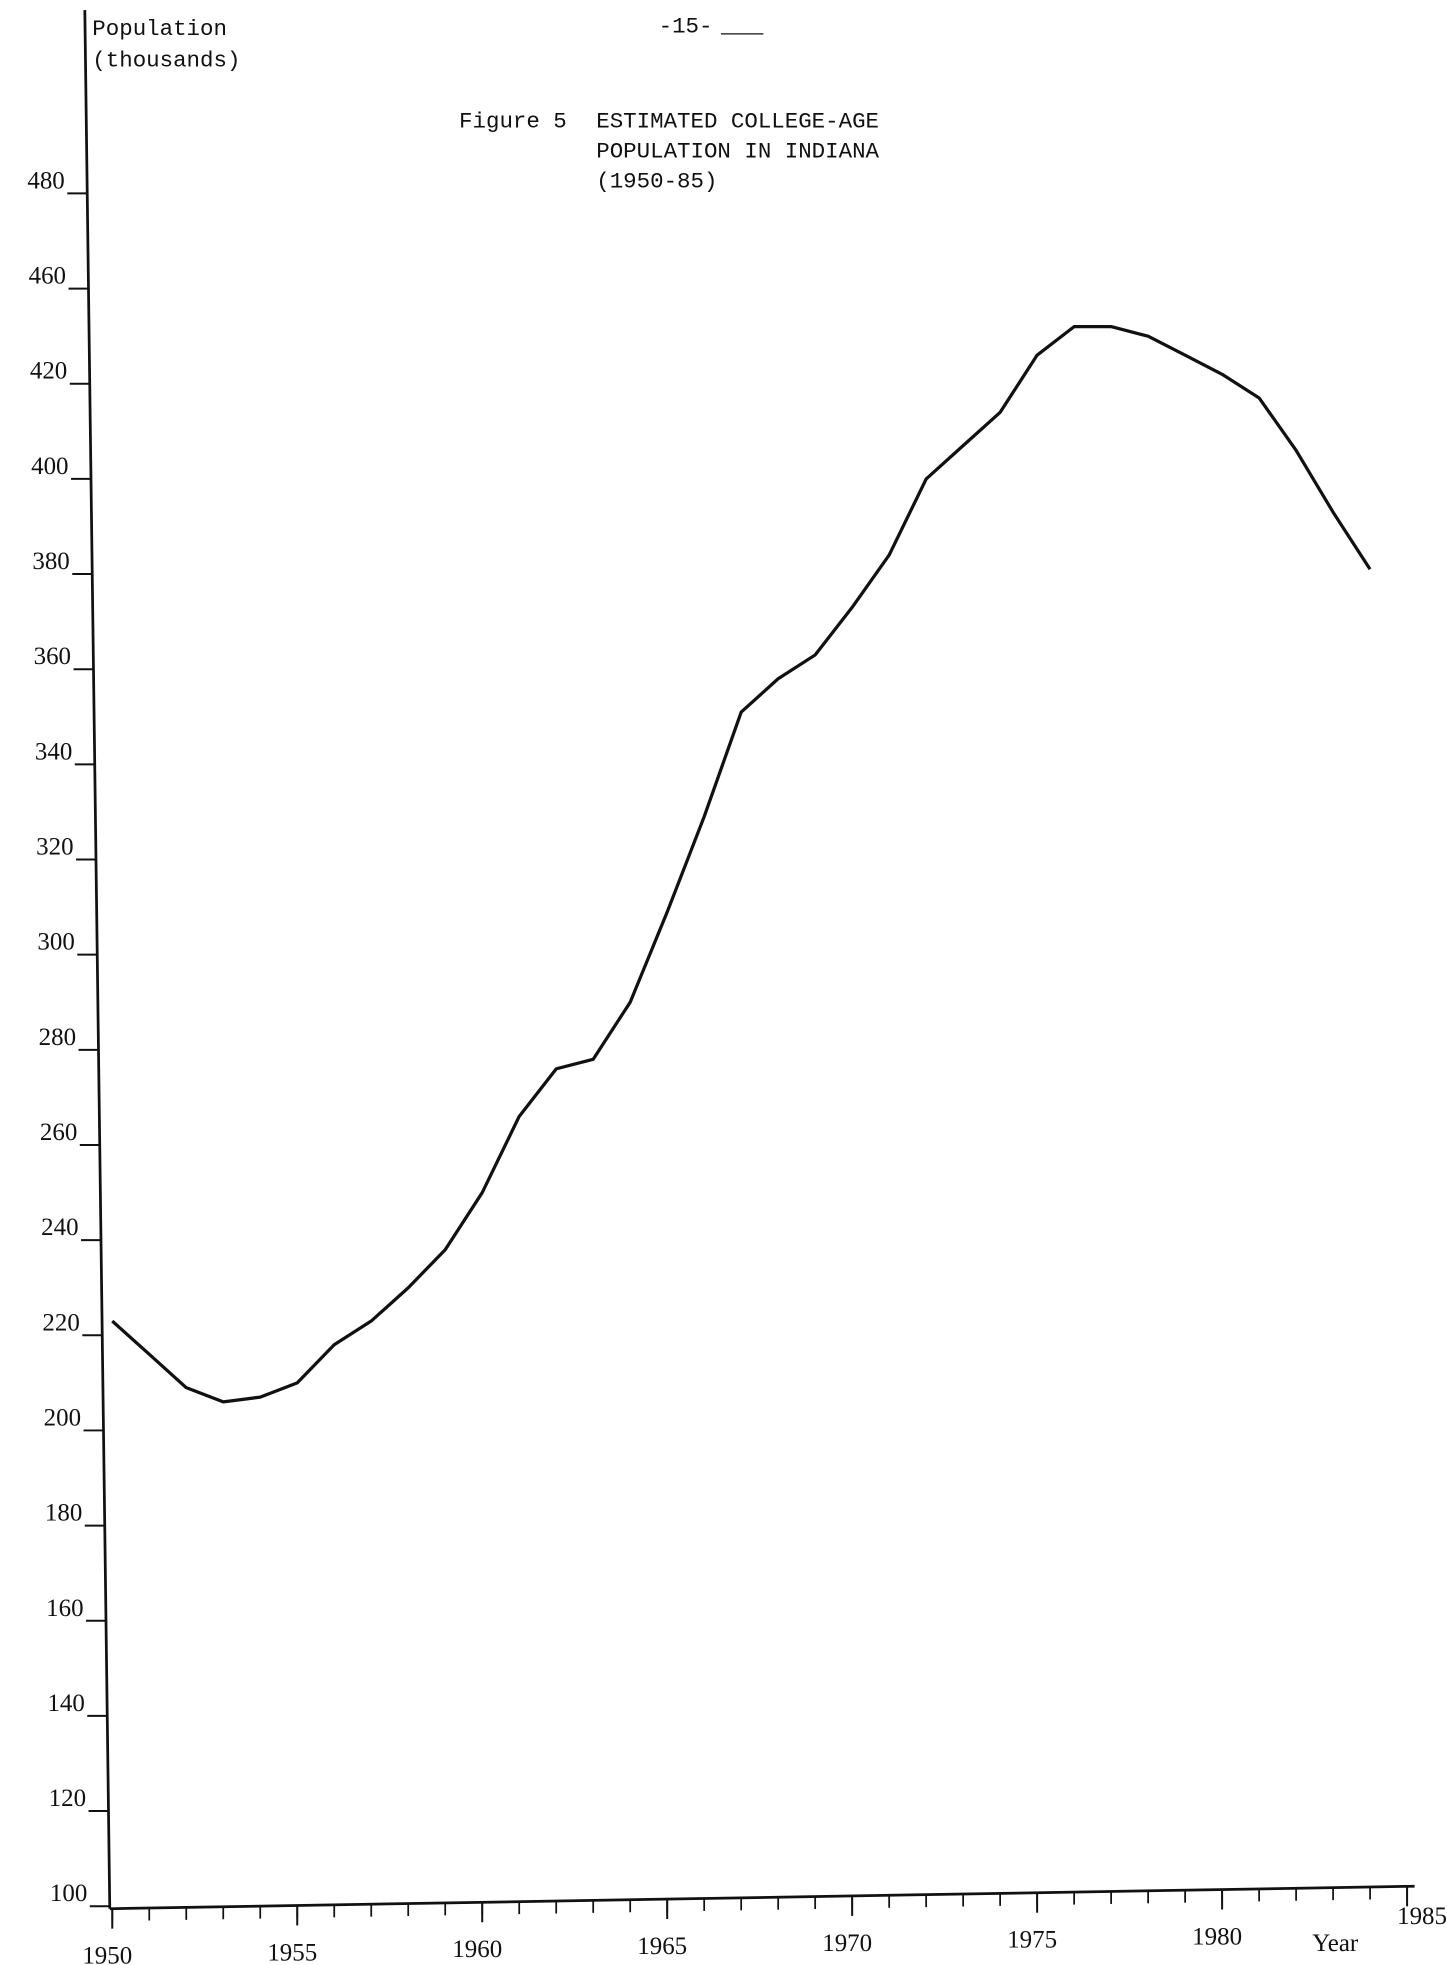 This screenshot has height=1965, width=1447. I want to click on y-label-line: Population, so click(159, 29).